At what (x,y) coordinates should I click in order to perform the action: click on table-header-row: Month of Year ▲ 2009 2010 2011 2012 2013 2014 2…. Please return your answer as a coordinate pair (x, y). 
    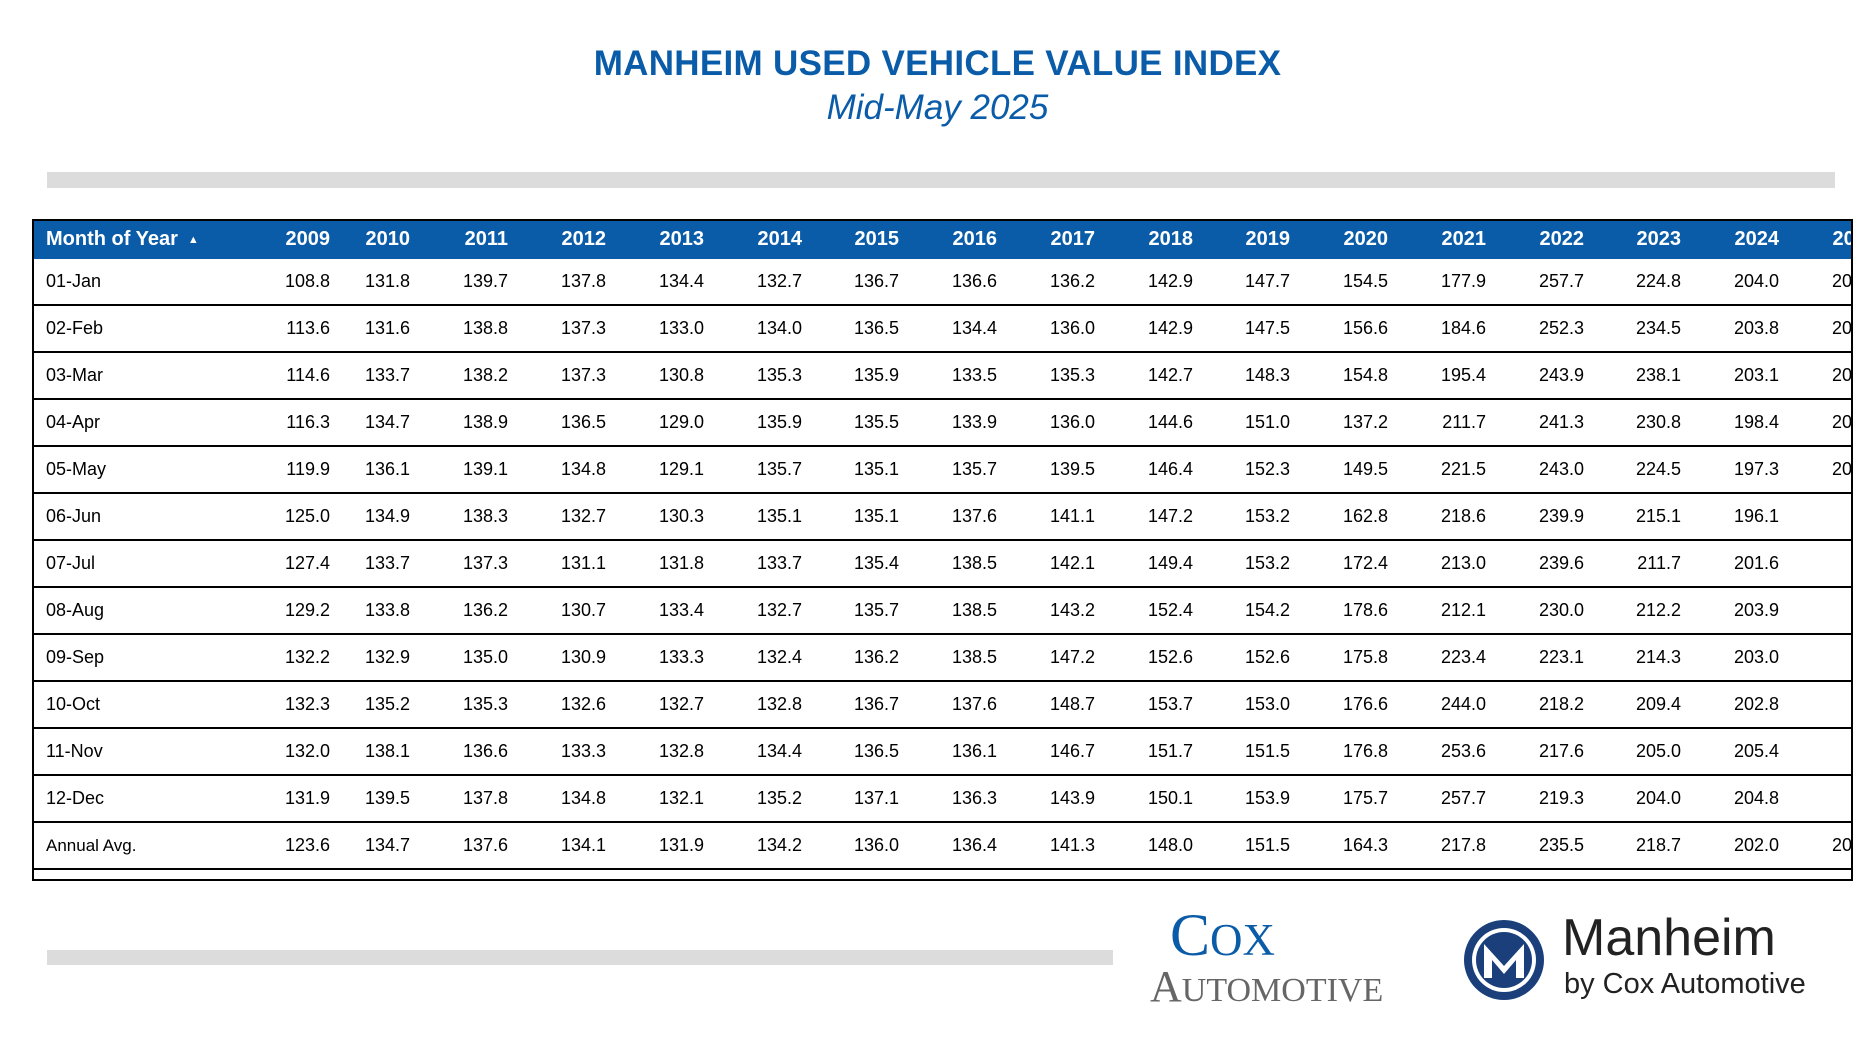
    Looking at the image, I should click on (942, 240).